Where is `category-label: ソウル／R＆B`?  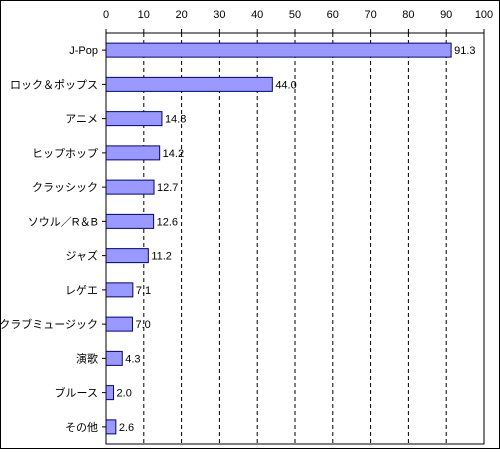
category-label: ソウル／R＆B is located at coordinates (63, 221).